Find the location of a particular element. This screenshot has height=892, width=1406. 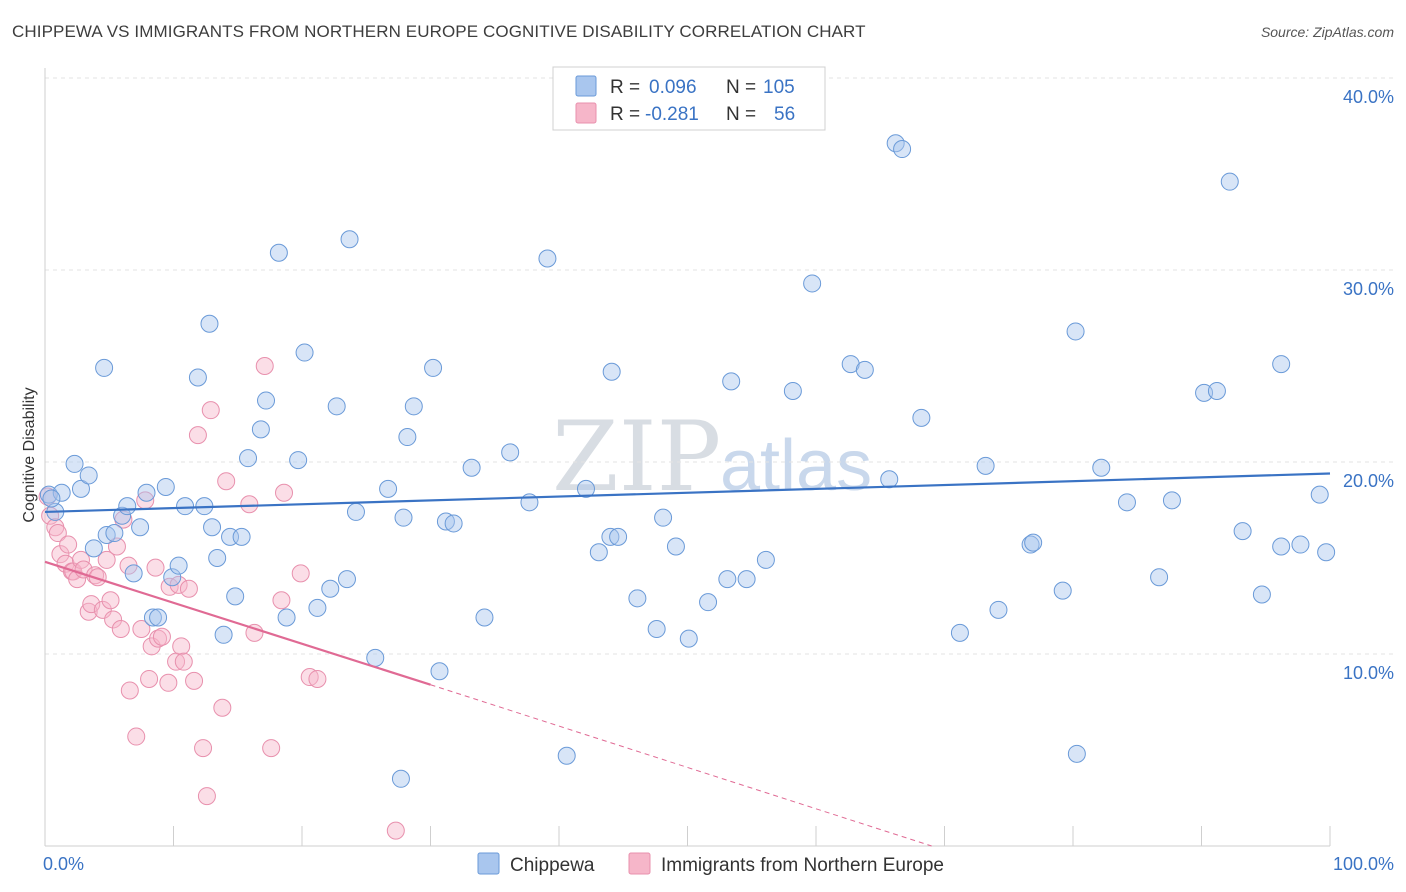

bottom-legend-chippewa: Chippewa is located at coordinates (552, 865).